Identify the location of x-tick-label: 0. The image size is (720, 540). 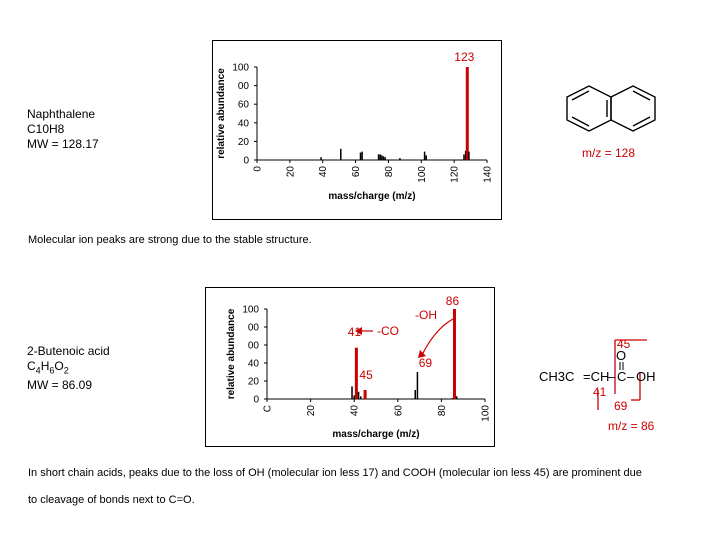
(258, 169).